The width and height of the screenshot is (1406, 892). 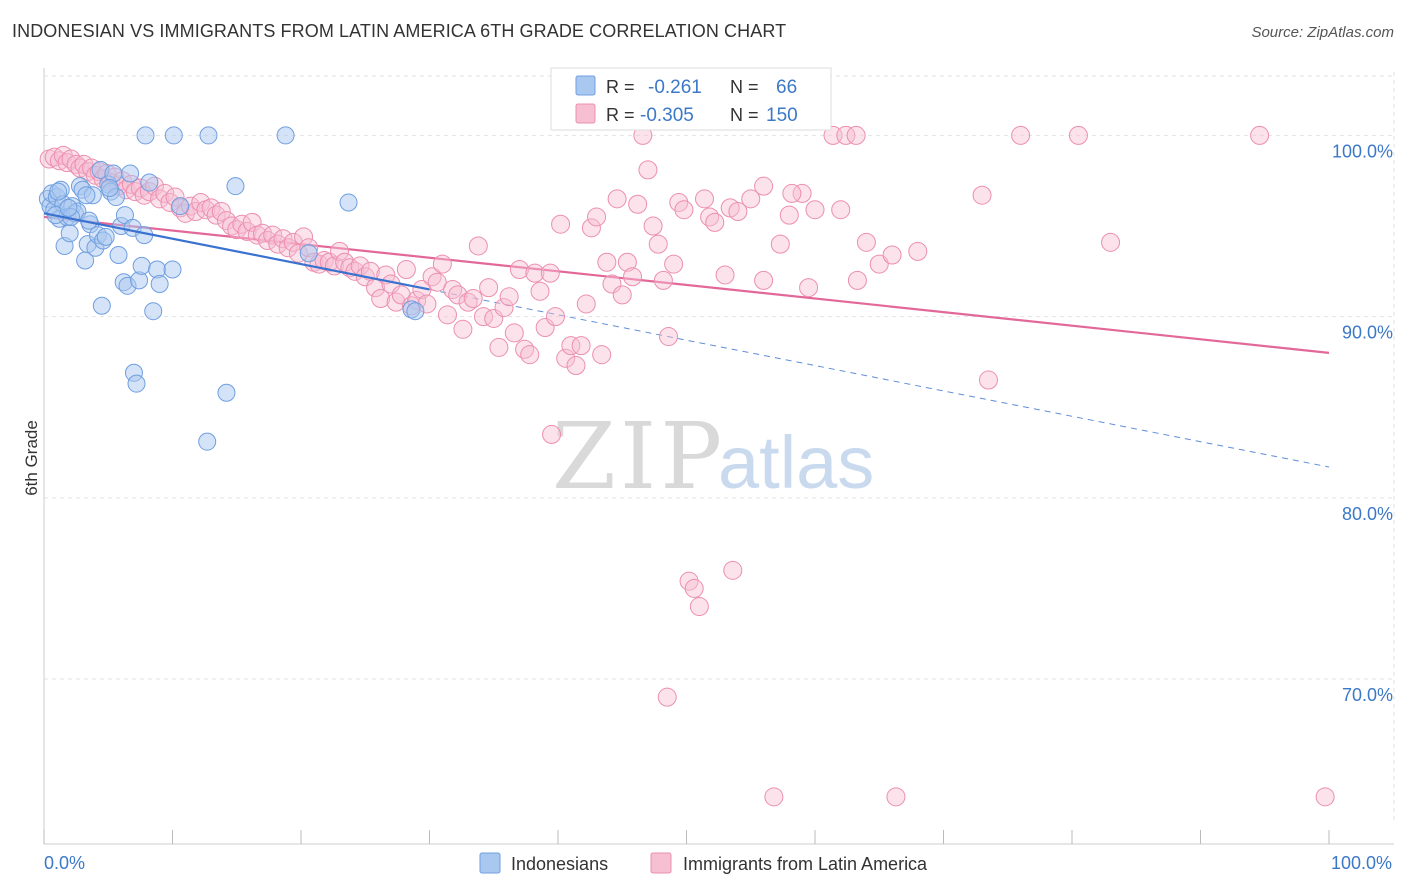 What do you see at coordinates (667, 115) in the screenshot?
I see `stats-r-value-pink: -0.305` at bounding box center [667, 115].